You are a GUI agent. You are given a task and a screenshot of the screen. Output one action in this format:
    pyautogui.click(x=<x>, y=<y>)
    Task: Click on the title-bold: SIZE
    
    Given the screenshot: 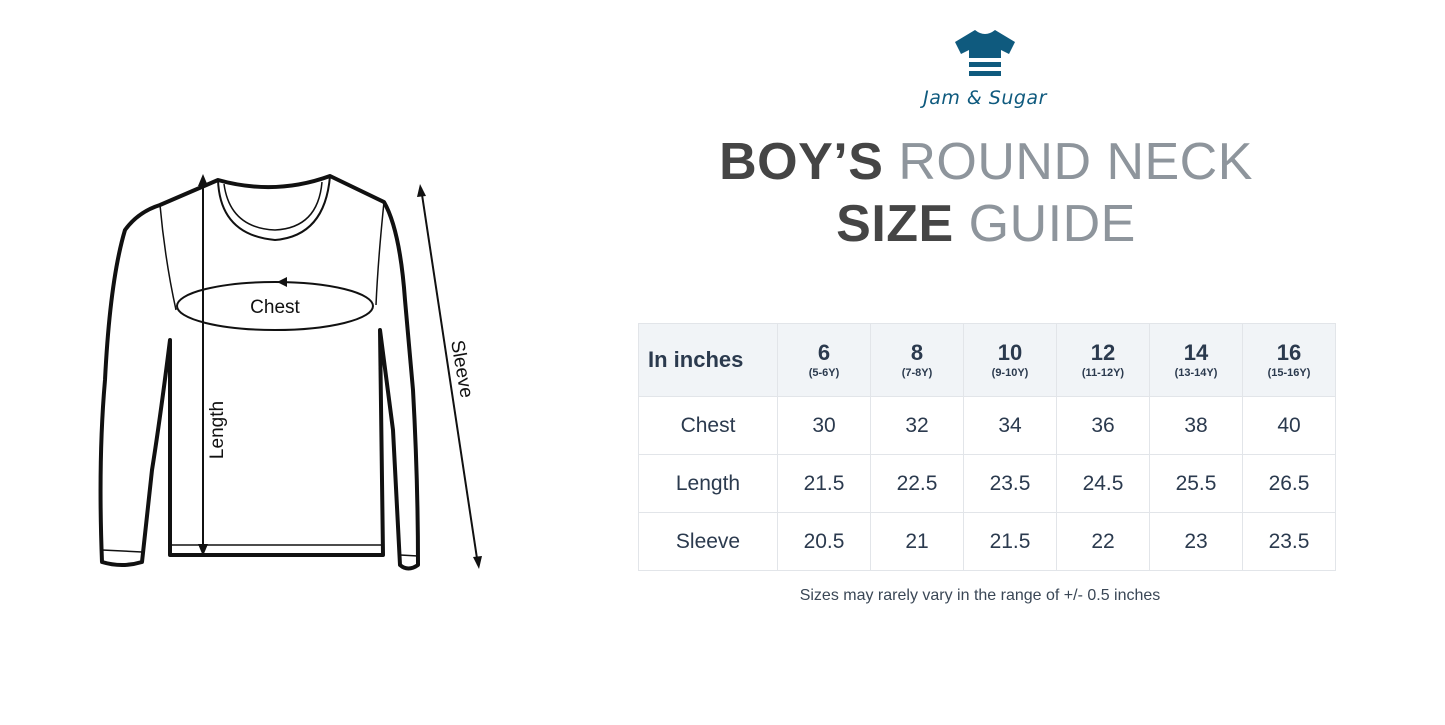 What is the action you would take?
    pyautogui.click(x=895, y=224)
    